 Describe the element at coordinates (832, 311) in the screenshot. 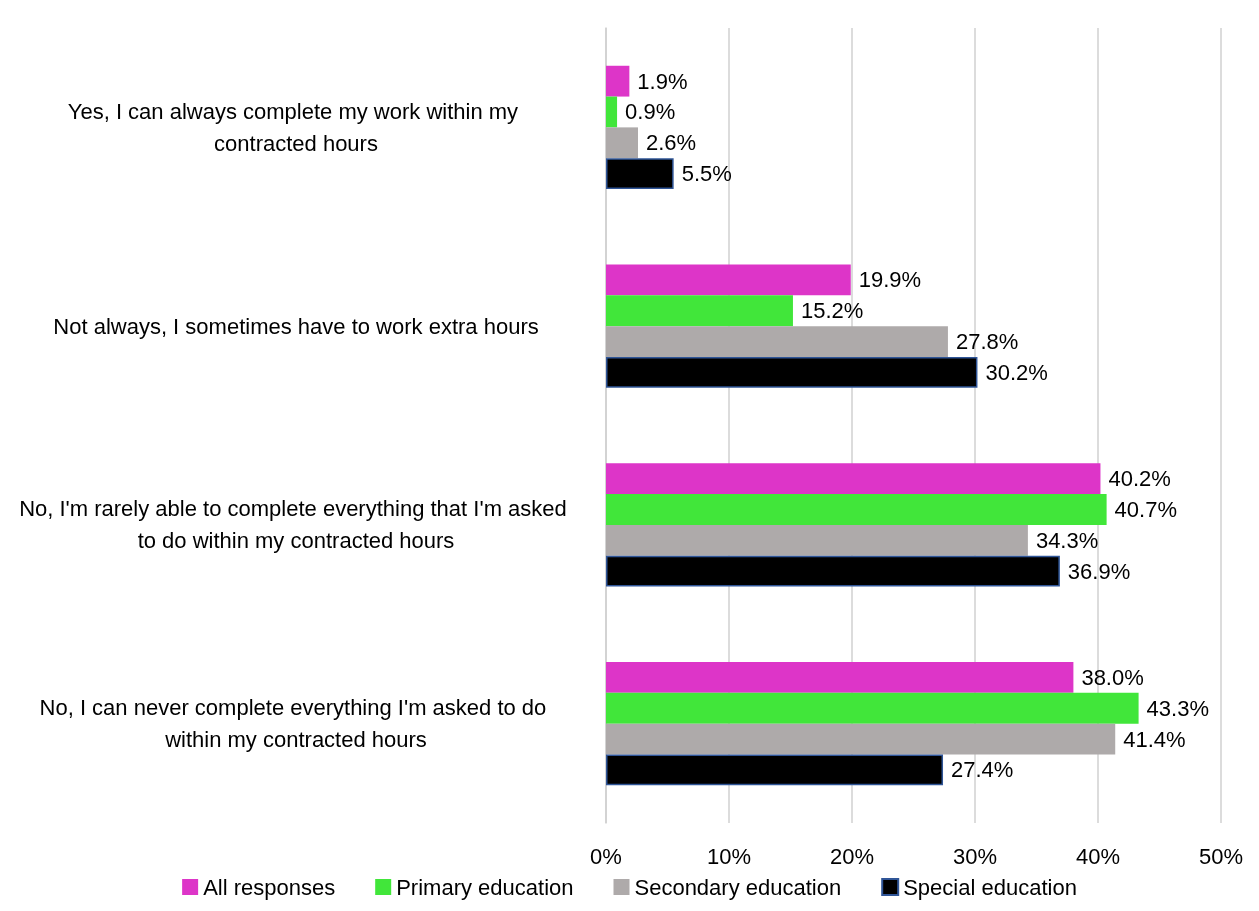

I see `data-label: 15.2%` at that location.